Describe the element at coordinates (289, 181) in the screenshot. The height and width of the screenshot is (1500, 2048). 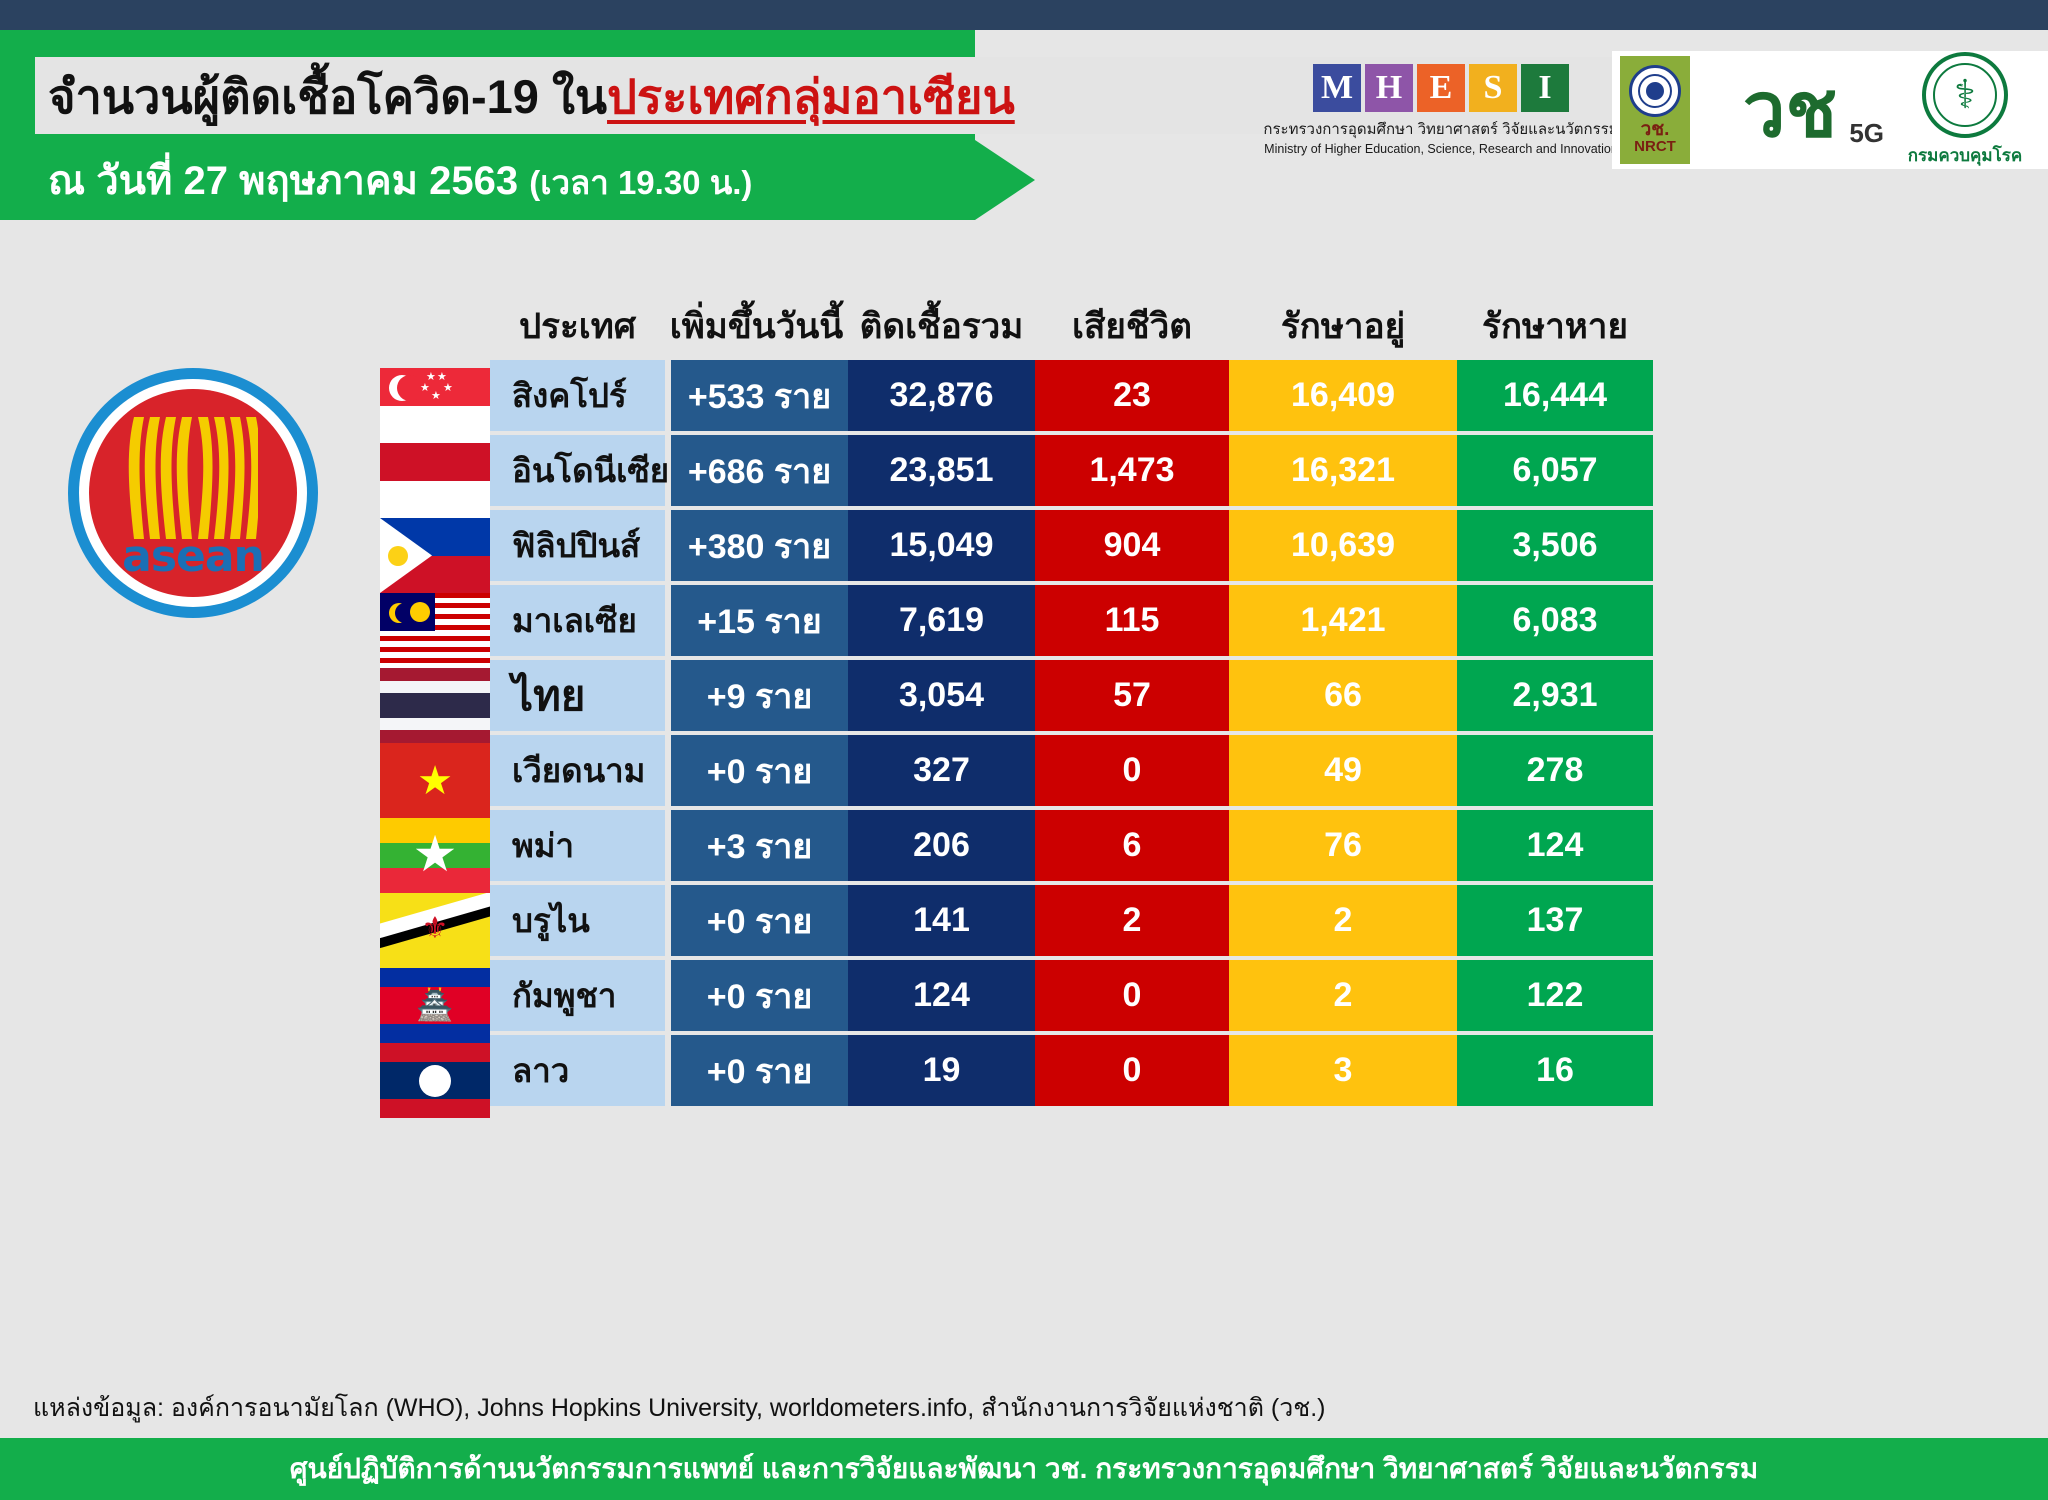
I see `date-prefix: ณ วันที่ 27 พฤษภาคม 2563` at that location.